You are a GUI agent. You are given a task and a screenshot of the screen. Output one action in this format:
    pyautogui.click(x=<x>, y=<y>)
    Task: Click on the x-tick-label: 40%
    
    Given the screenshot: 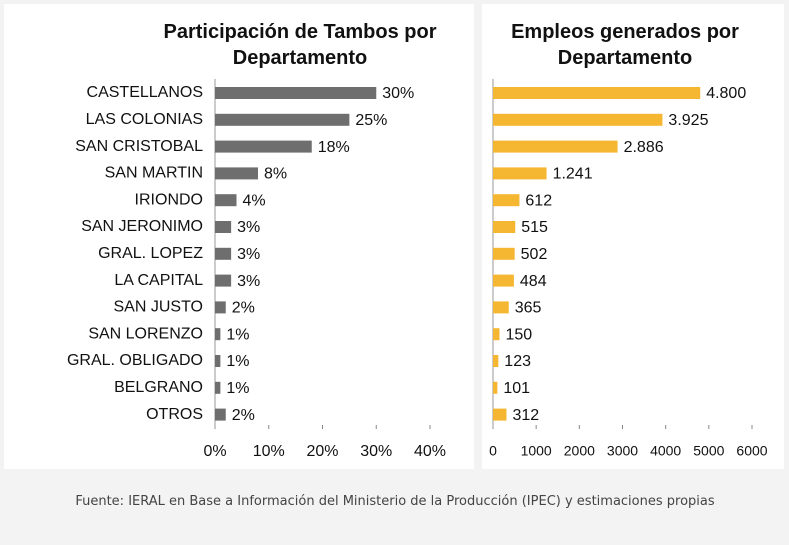 What is the action you would take?
    pyautogui.click(x=430, y=451)
    